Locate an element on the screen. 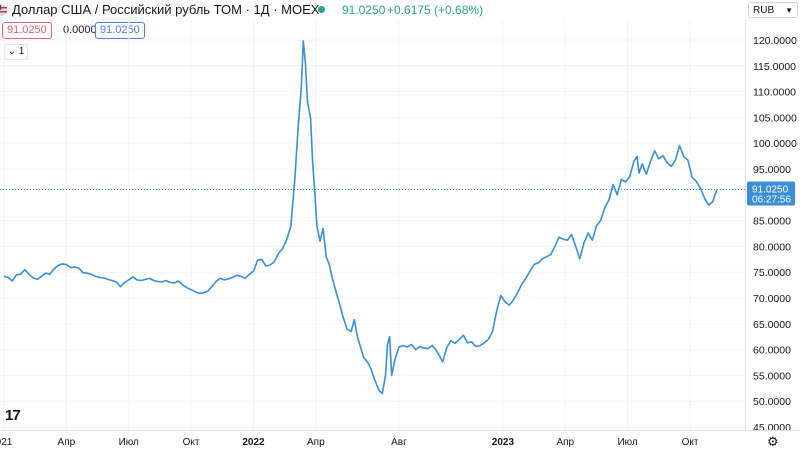  y-tick-label: 110.0000 is located at coordinates (774, 93).